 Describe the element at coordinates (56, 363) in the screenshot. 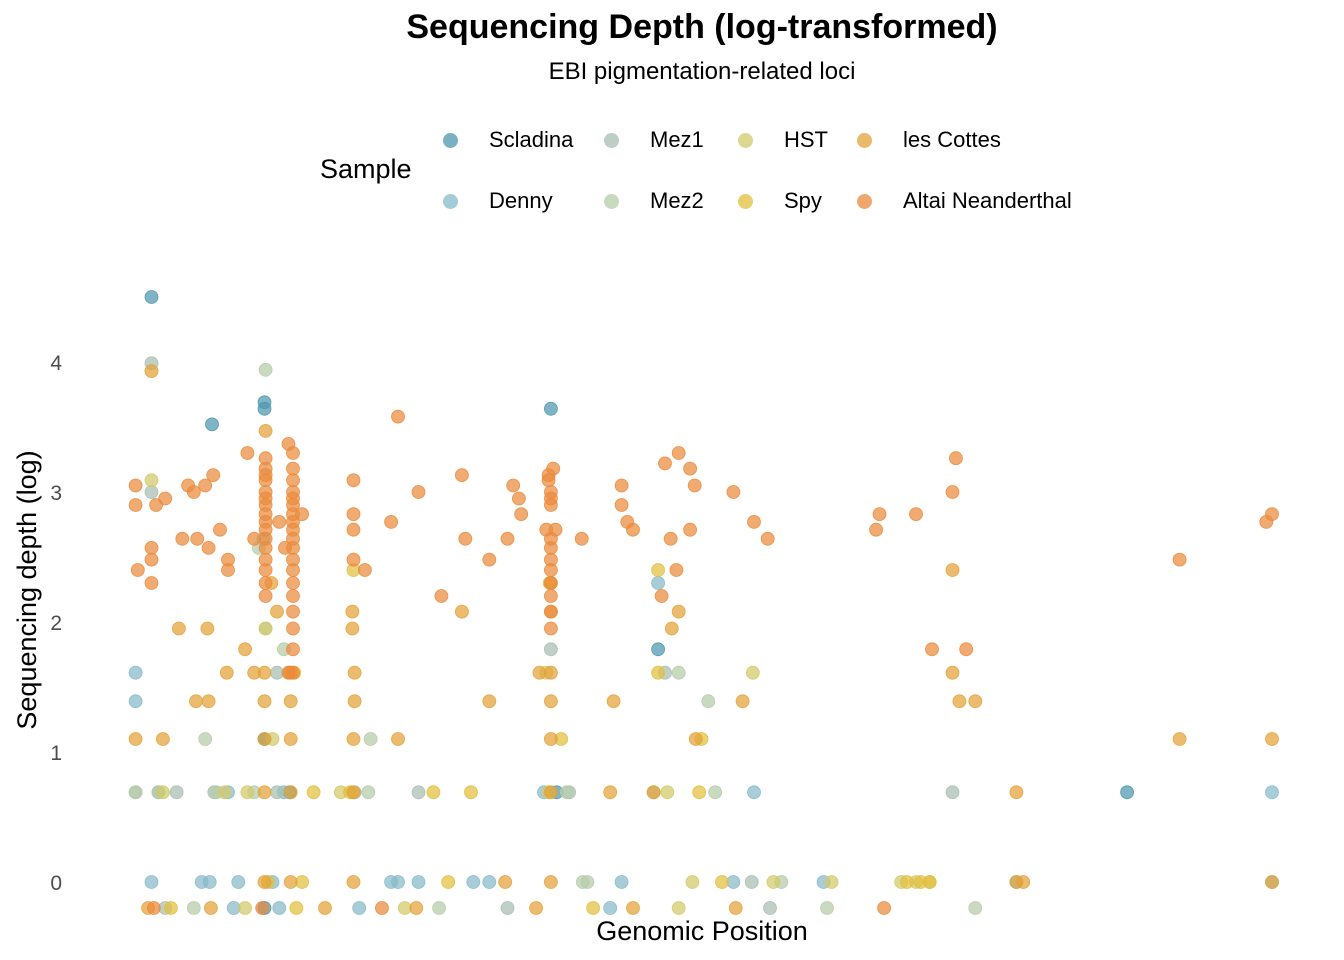

I see `y-tick-label: 4` at that location.